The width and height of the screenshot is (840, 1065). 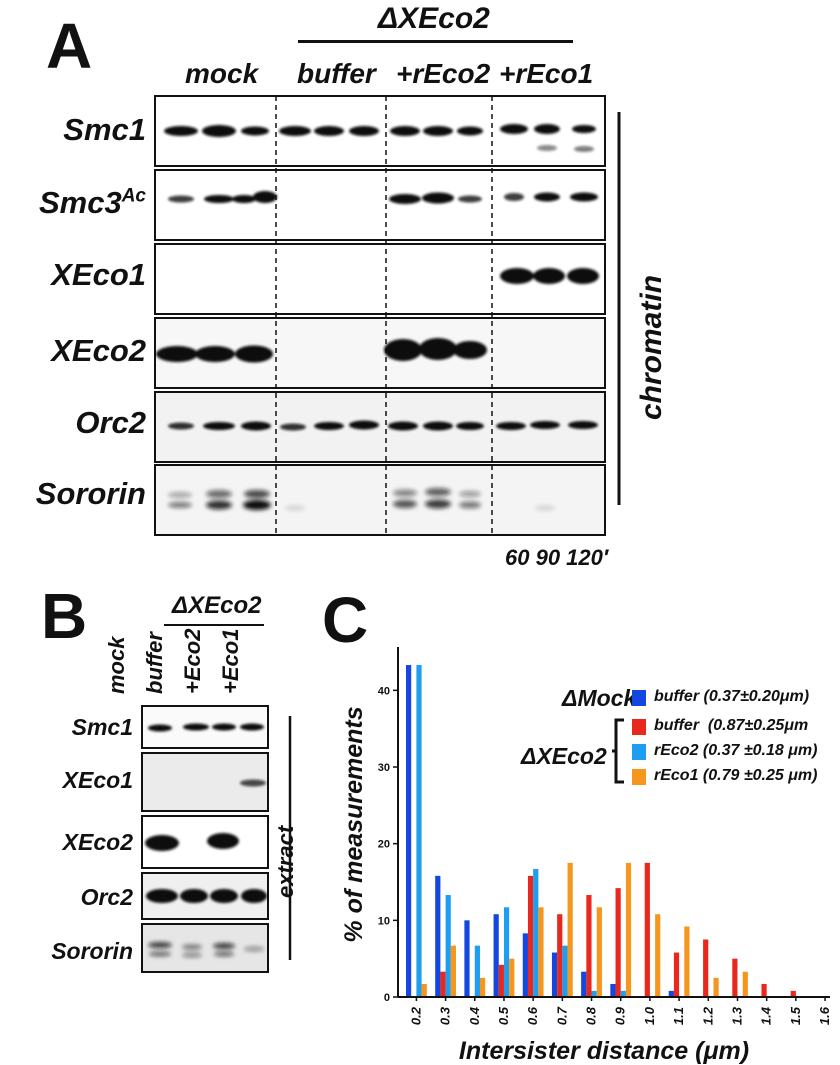 I want to click on bar-xeco2-reco2-0.7, so click(x=565, y=971).